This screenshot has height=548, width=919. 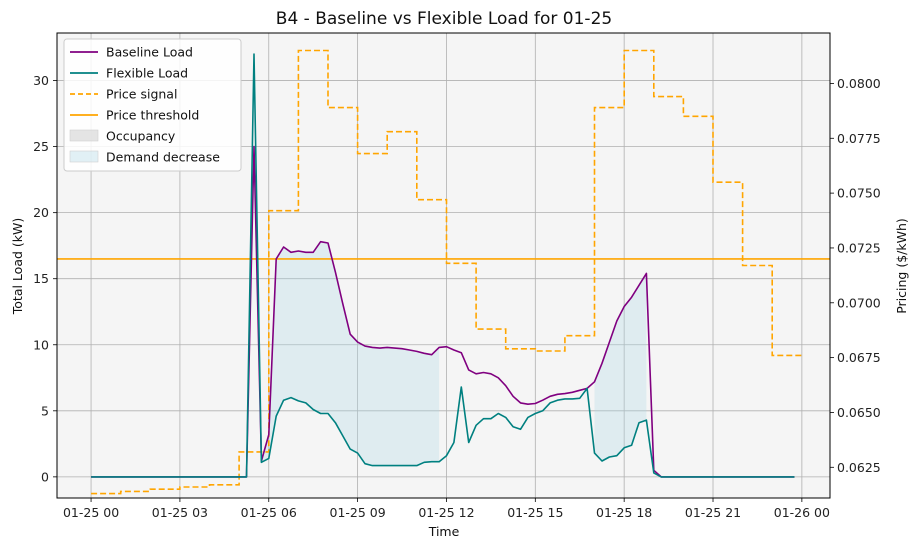 What do you see at coordinates (163, 157) in the screenshot?
I see `legend-label: Demand decrease` at bounding box center [163, 157].